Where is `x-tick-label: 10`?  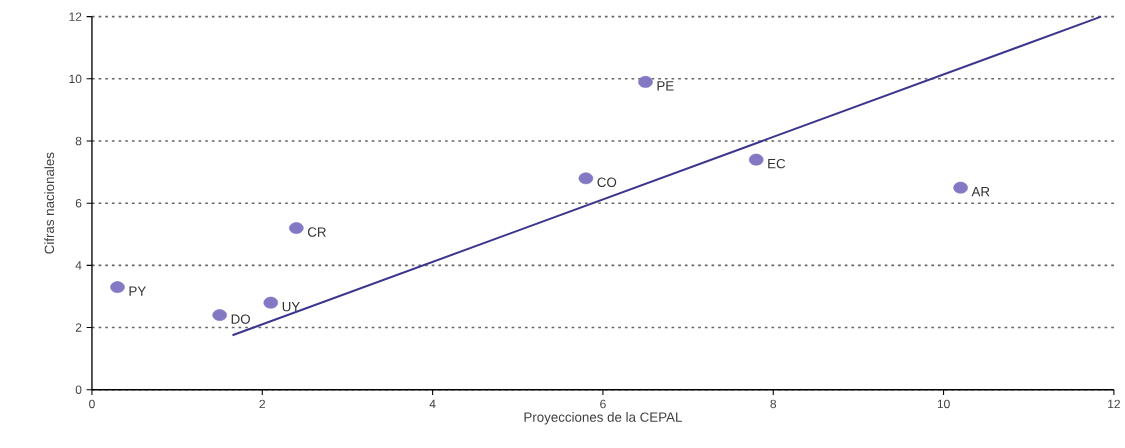 x-tick-label: 10 is located at coordinates (943, 404).